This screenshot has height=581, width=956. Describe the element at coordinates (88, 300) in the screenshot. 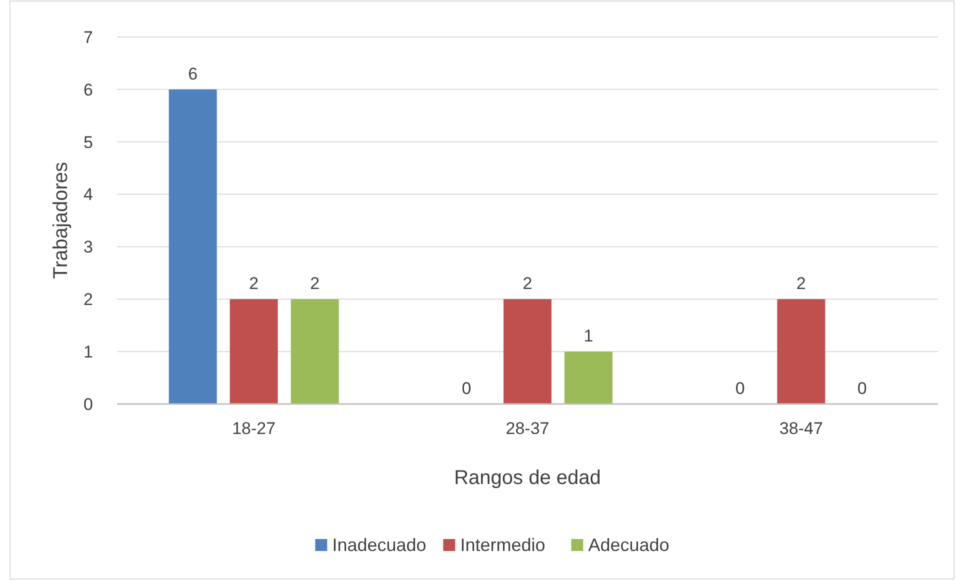

I see `y-tick-label: 2` at that location.